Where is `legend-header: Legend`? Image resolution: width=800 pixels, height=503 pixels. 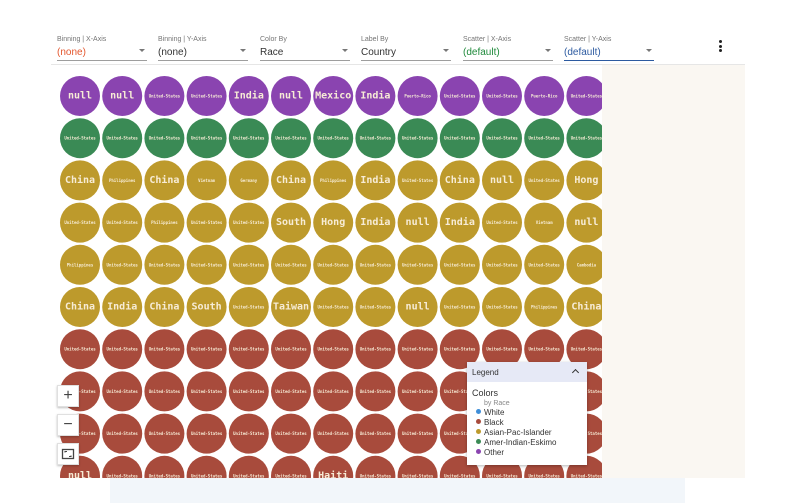 legend-header: Legend is located at coordinates (527, 372).